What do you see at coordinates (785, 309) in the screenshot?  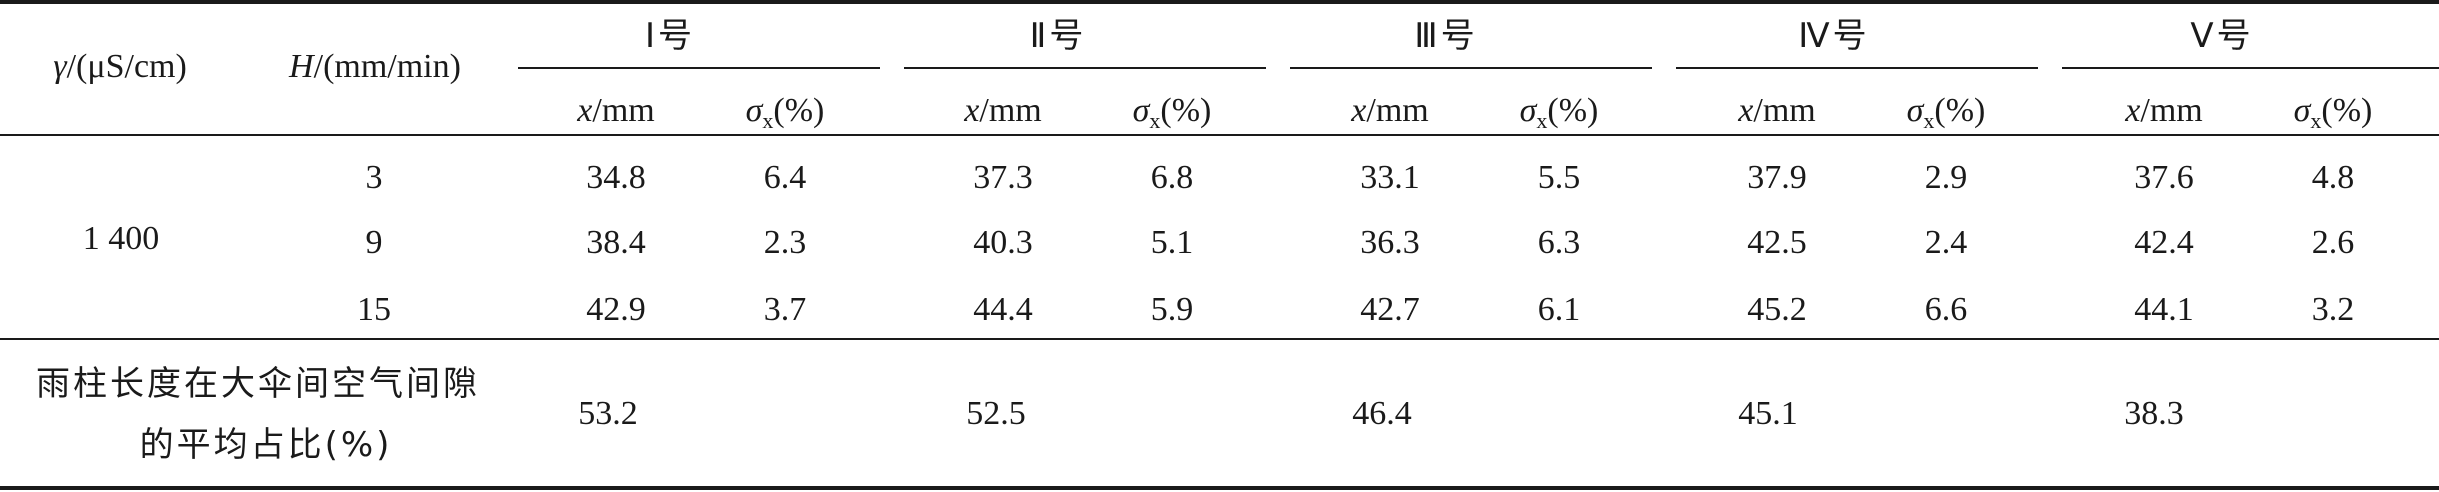 I see `table-cell: 3.7` at bounding box center [785, 309].